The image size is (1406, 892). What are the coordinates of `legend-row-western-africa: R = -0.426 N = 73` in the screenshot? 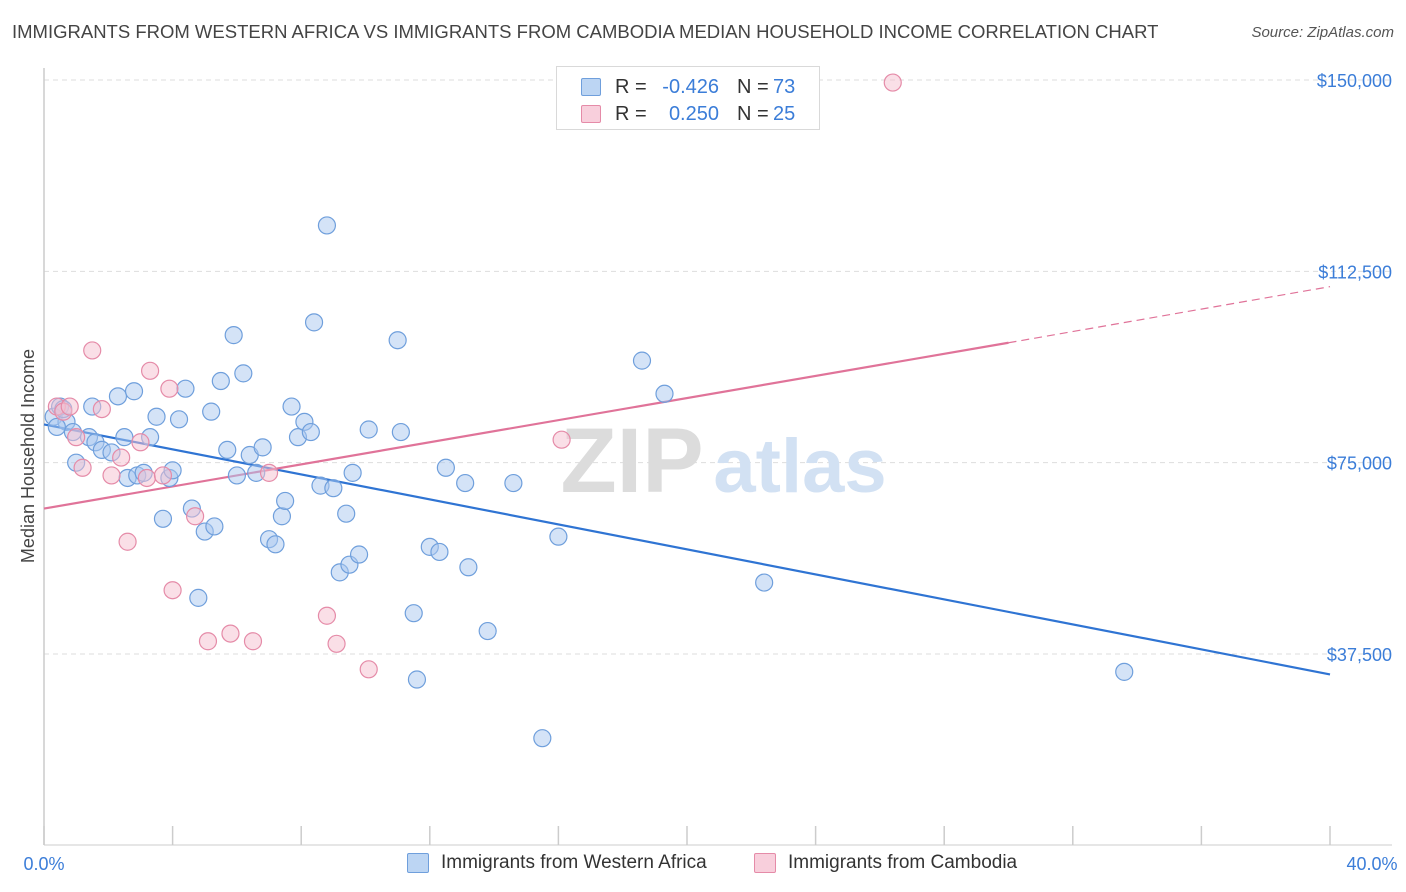 It's located at (688, 87).